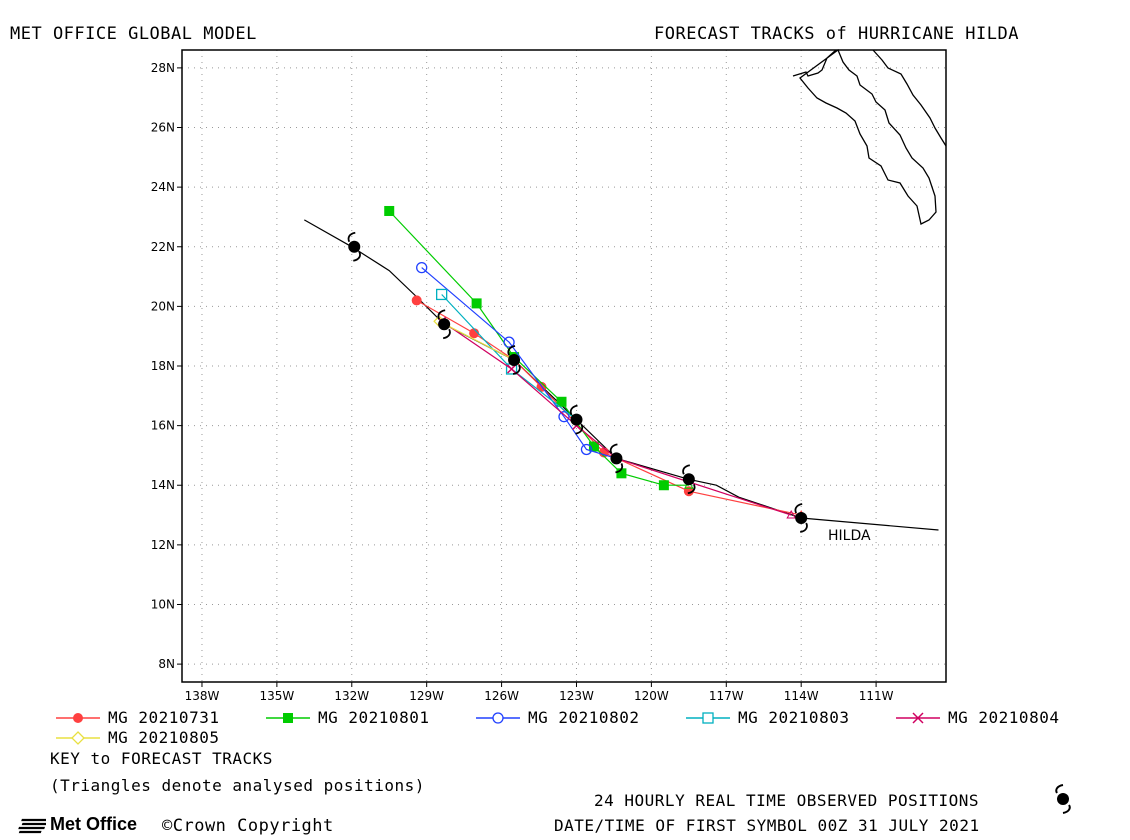  Describe the element at coordinates (836, 34) in the screenshot. I see `chart-title: FORECAST TRACKS of HURRICANE HILDA` at that location.